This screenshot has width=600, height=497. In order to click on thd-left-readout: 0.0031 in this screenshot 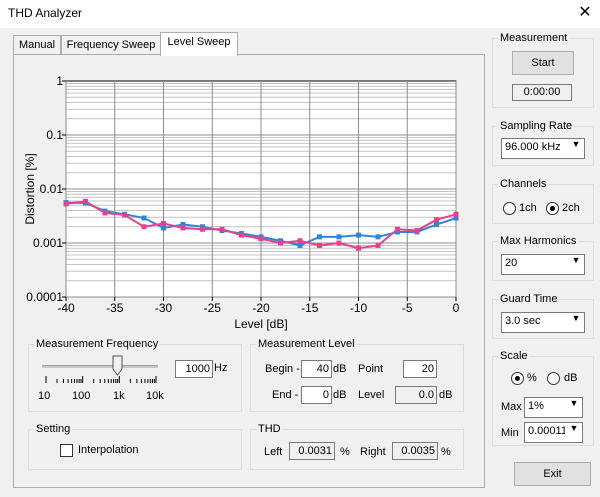, I will do `click(312, 451)`.